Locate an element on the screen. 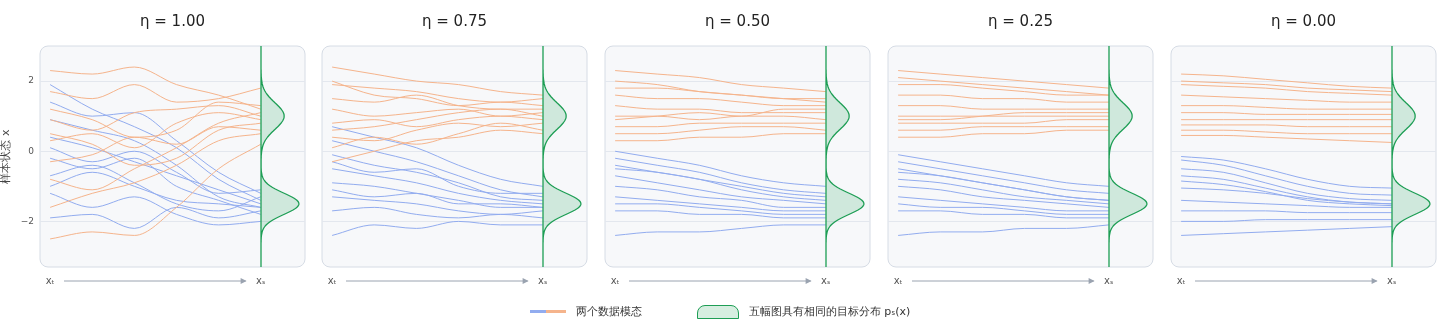  y-tick-label: −2 is located at coordinates (27, 220).